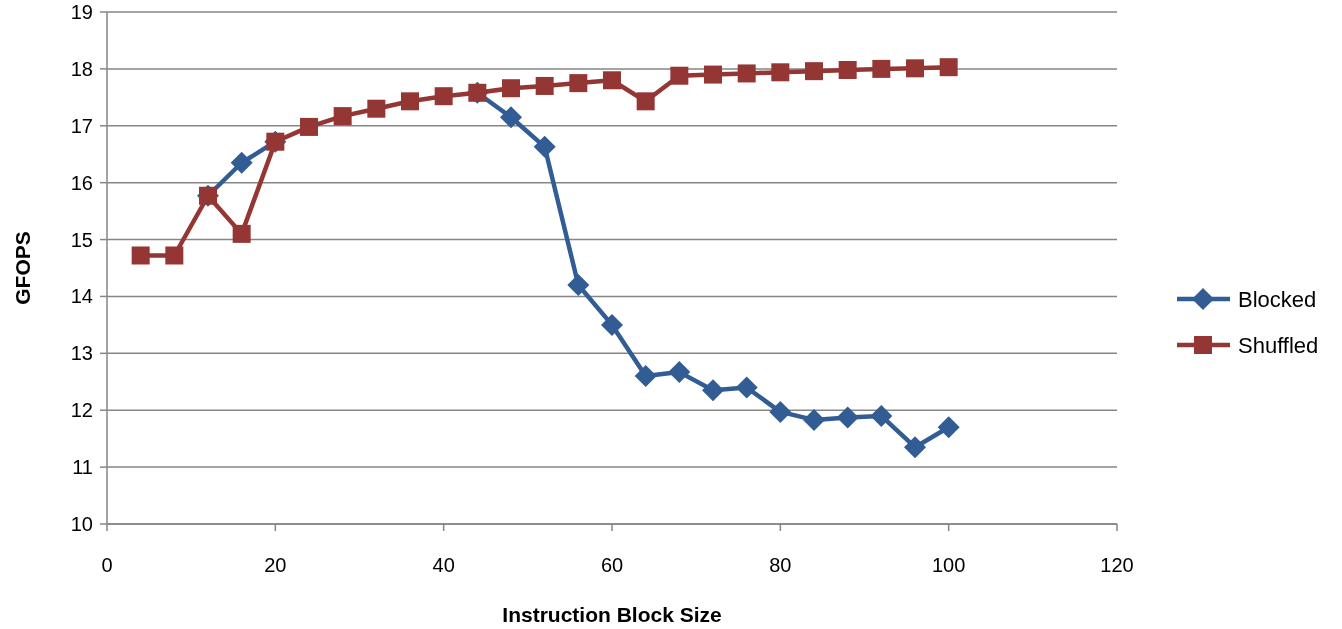 This screenshot has height=629, width=1342. I want to click on y-tick-label: 16, so click(81, 182).